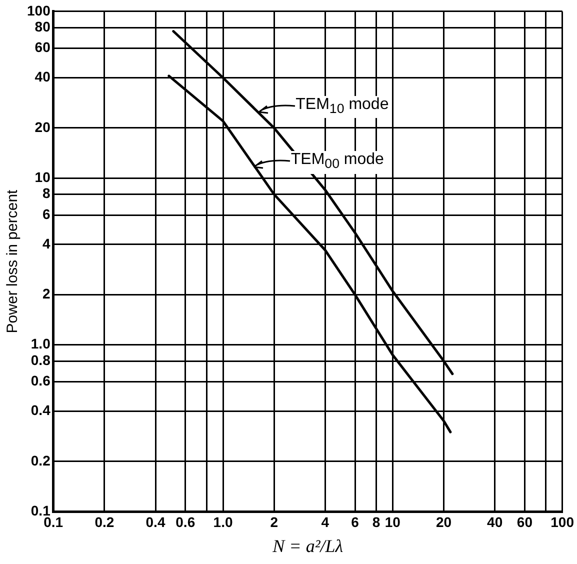  I want to click on annotation: TEM$_{00}$ mode, so click(337, 162).